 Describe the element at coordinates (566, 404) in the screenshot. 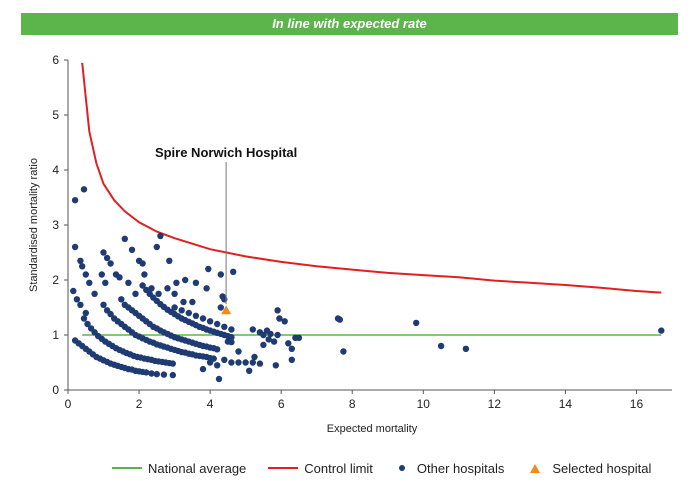

I see `x-tick-label: 14` at that location.